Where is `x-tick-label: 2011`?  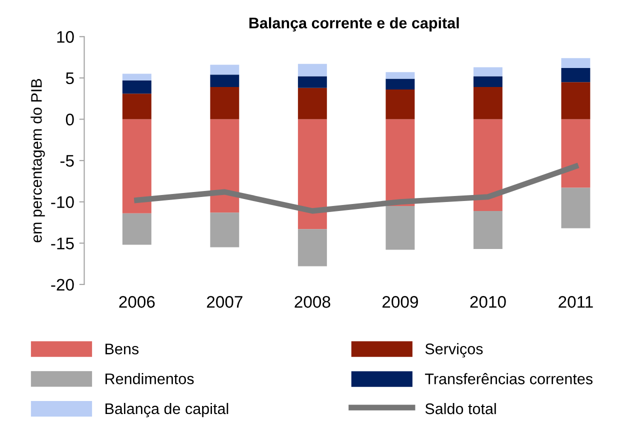
x-tick-label: 2011 is located at coordinates (575, 302).